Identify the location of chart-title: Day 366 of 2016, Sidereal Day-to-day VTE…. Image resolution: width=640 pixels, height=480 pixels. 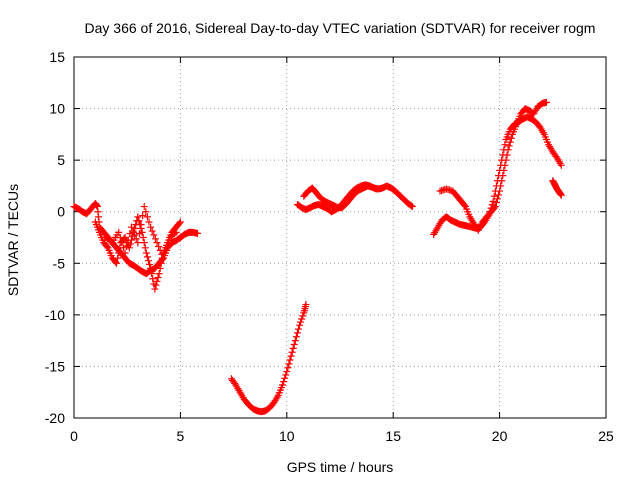
(340, 28).